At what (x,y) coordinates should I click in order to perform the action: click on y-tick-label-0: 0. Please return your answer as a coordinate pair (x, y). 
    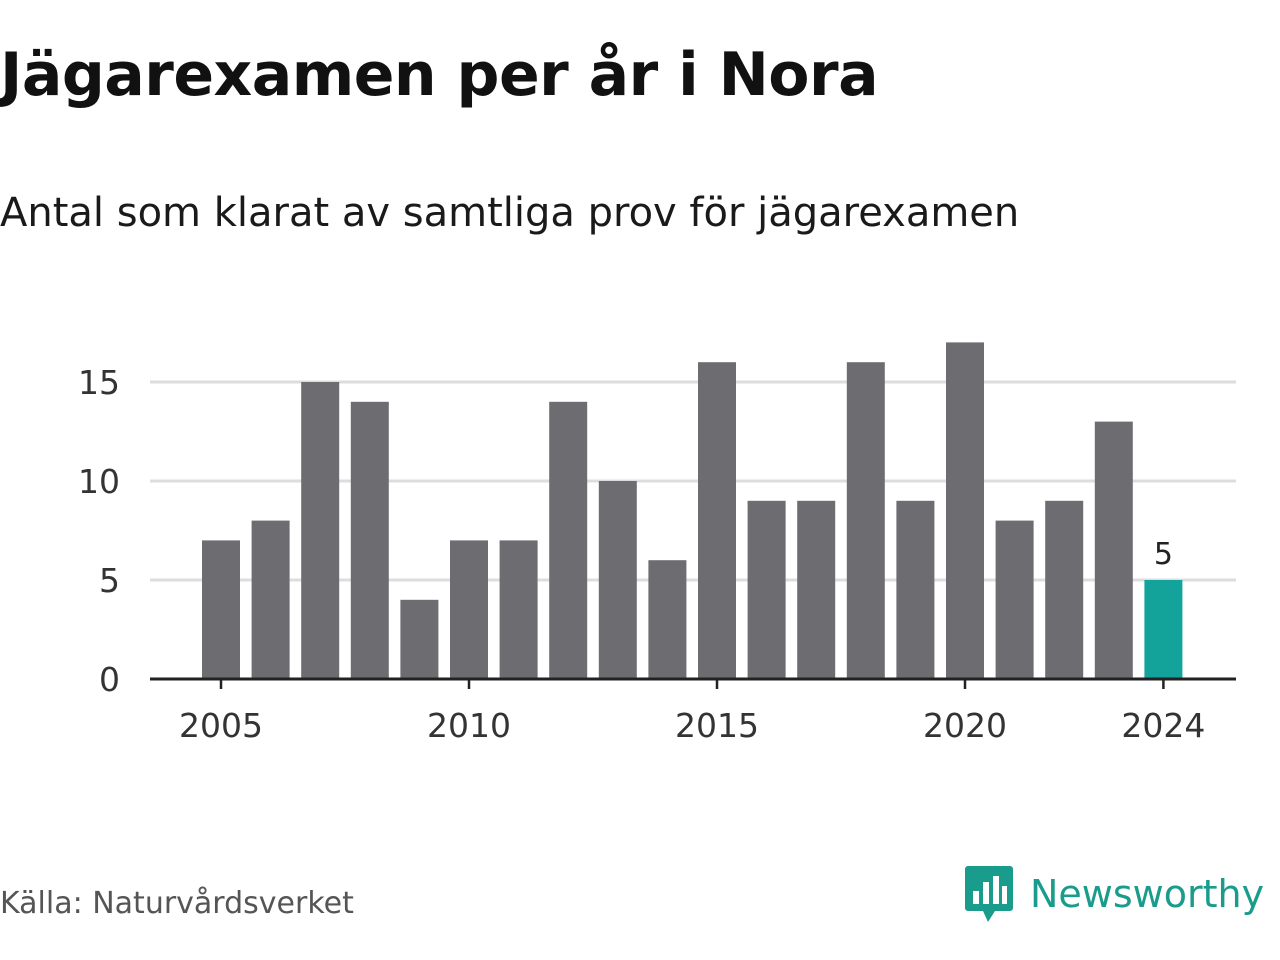
    Looking at the image, I should click on (109, 679).